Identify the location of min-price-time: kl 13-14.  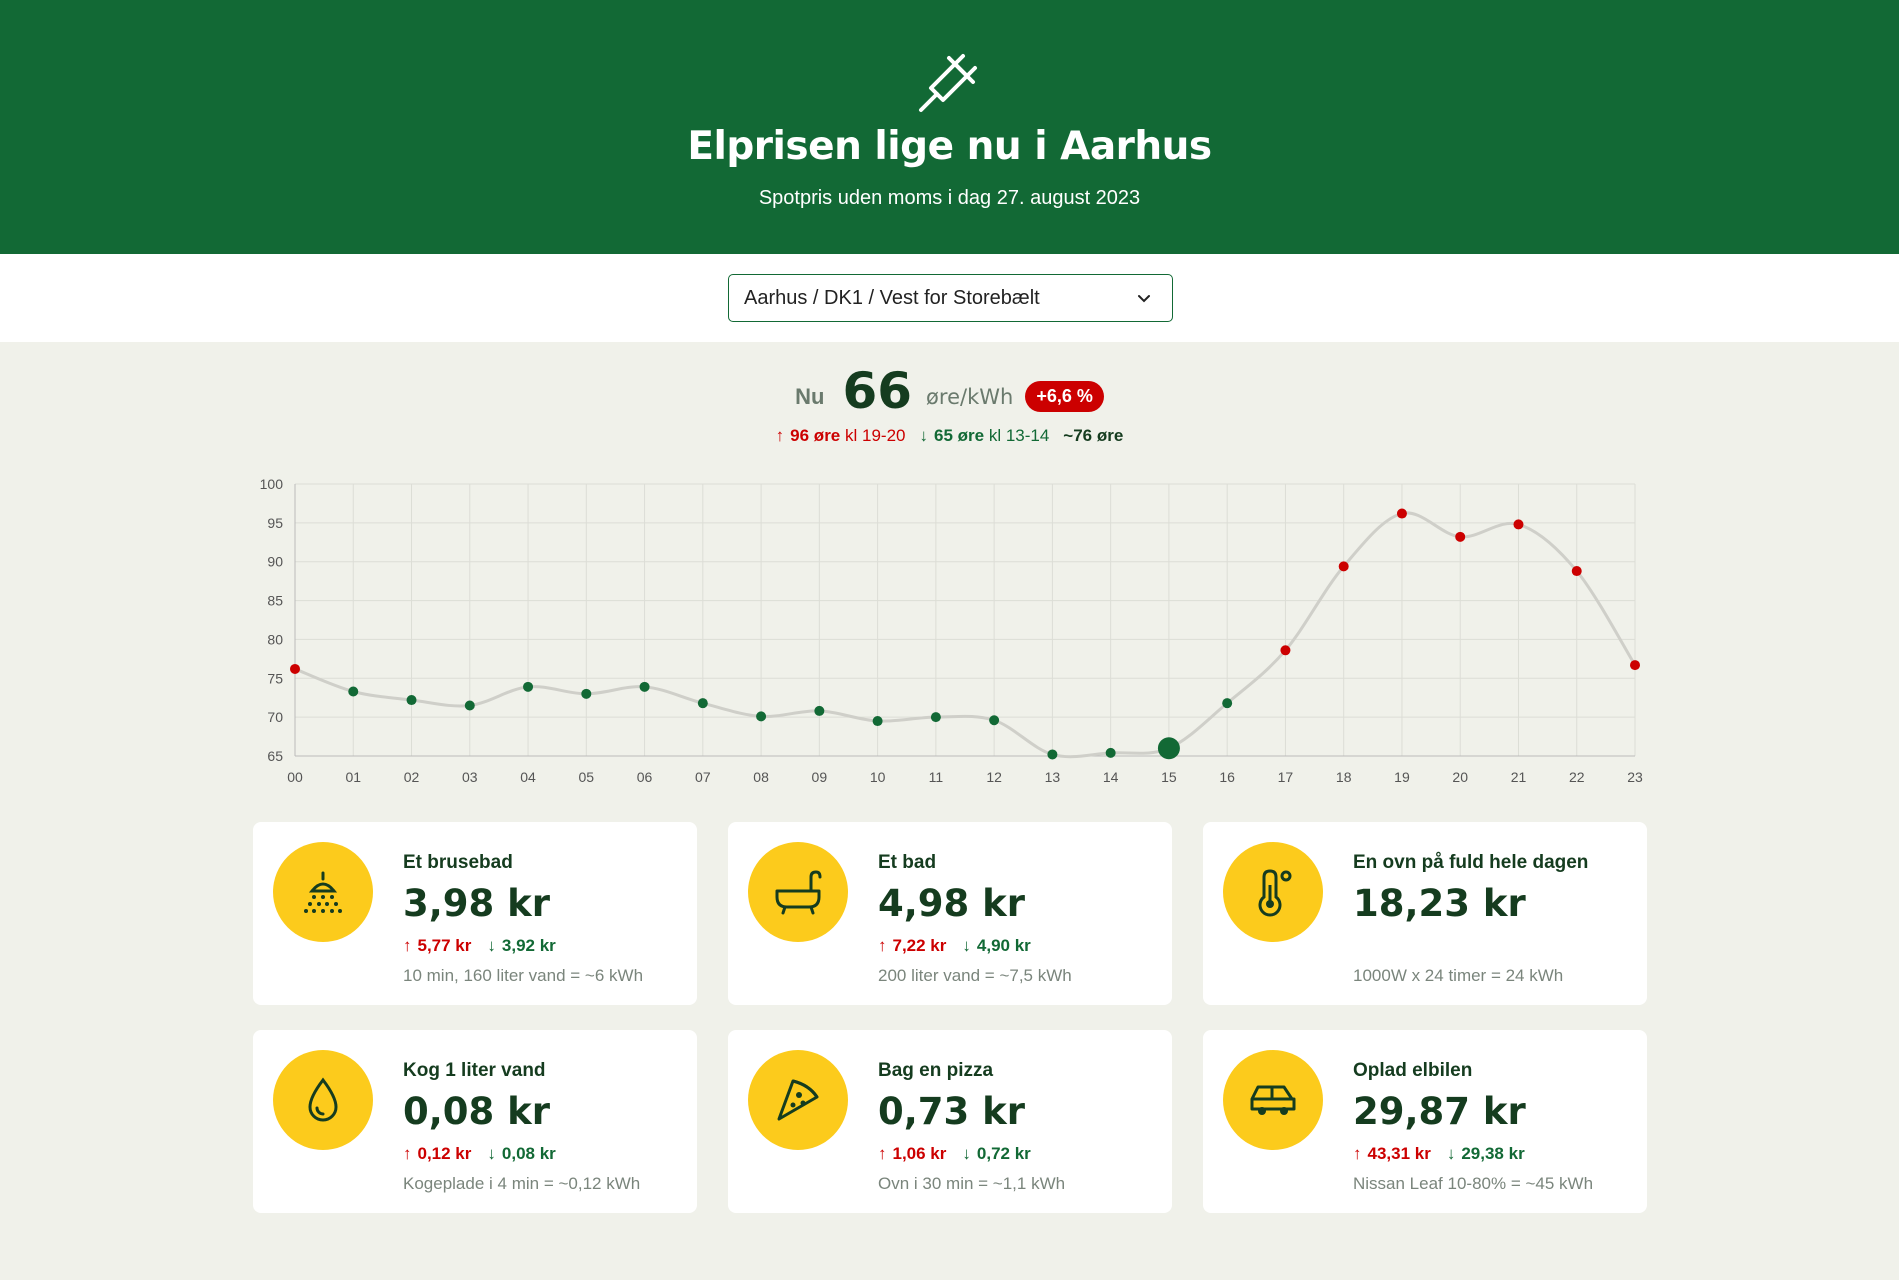
(1019, 435).